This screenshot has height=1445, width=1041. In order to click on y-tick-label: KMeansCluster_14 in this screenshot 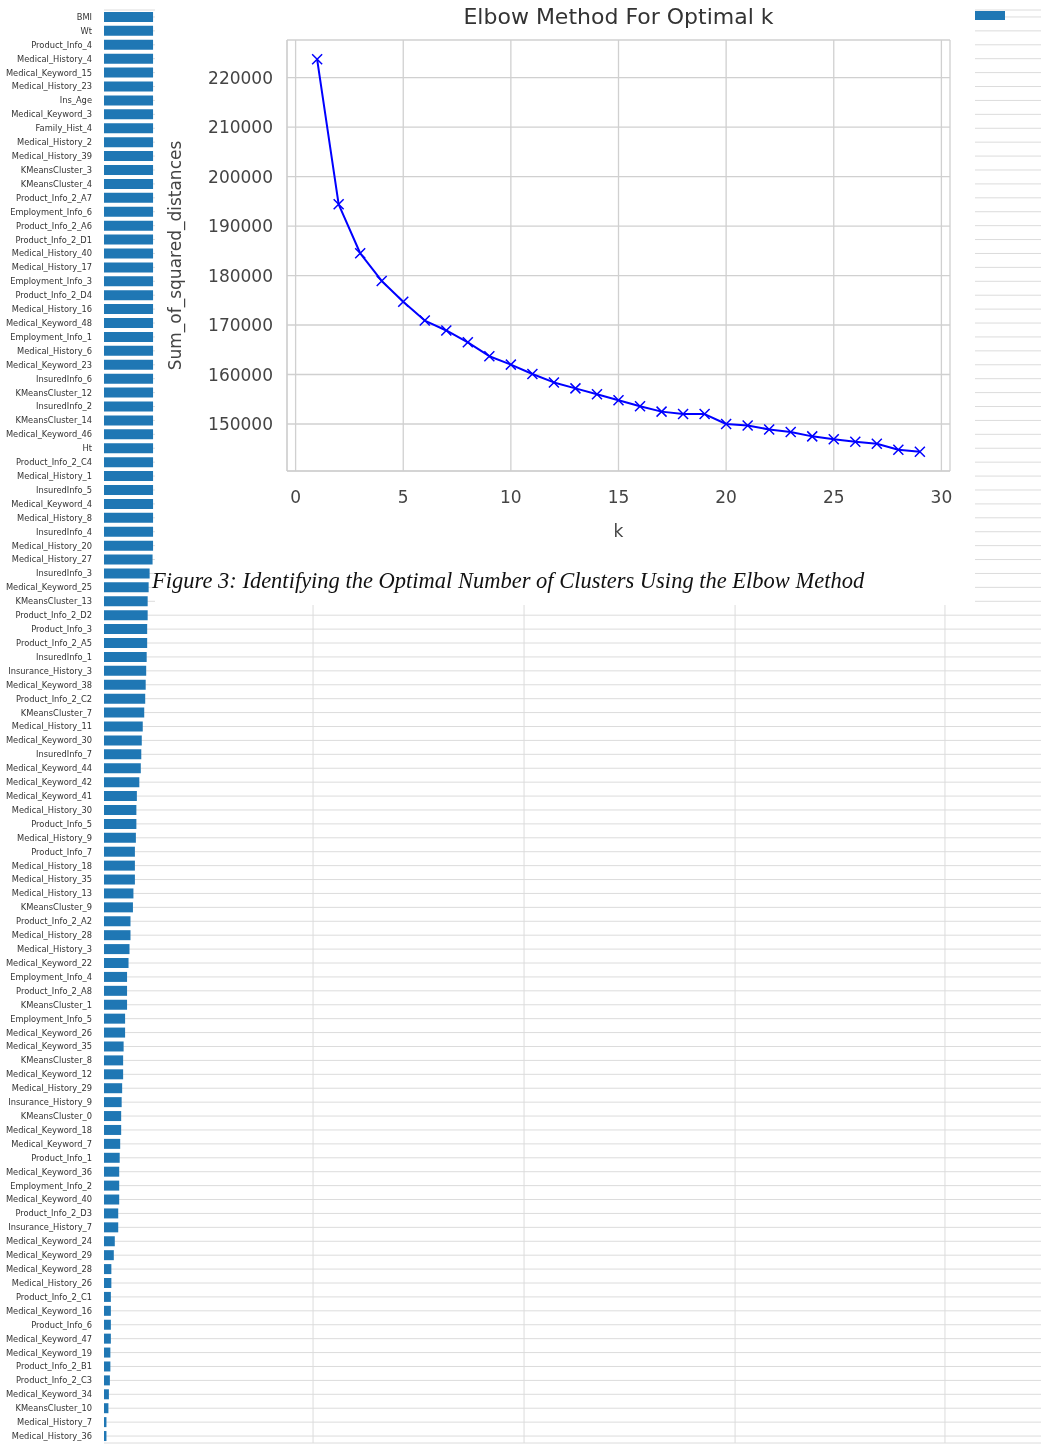, I will do `click(53, 420)`.